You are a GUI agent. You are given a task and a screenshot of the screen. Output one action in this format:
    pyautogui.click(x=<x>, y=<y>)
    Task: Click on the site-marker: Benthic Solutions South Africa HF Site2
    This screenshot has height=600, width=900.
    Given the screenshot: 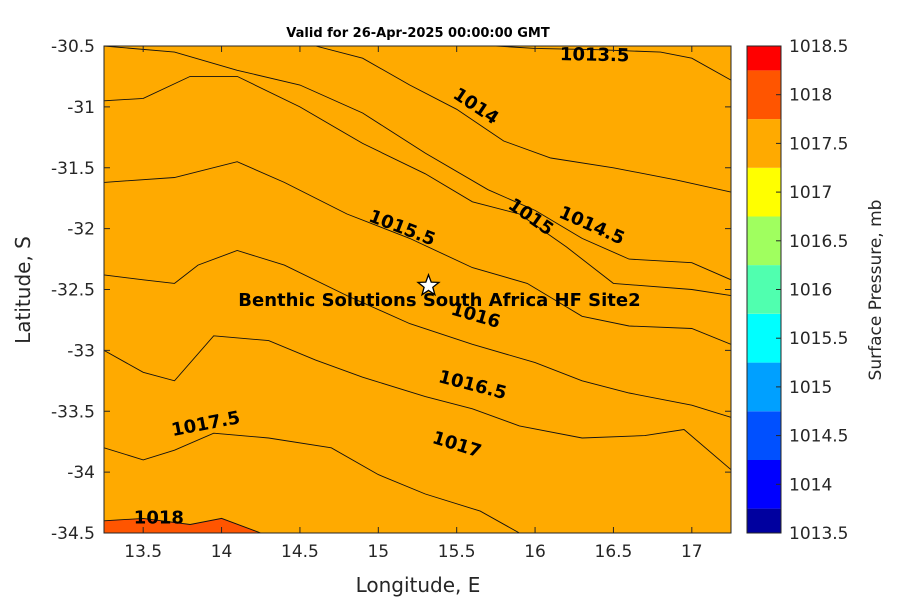 What is the action you would take?
    pyautogui.click(x=439, y=291)
    